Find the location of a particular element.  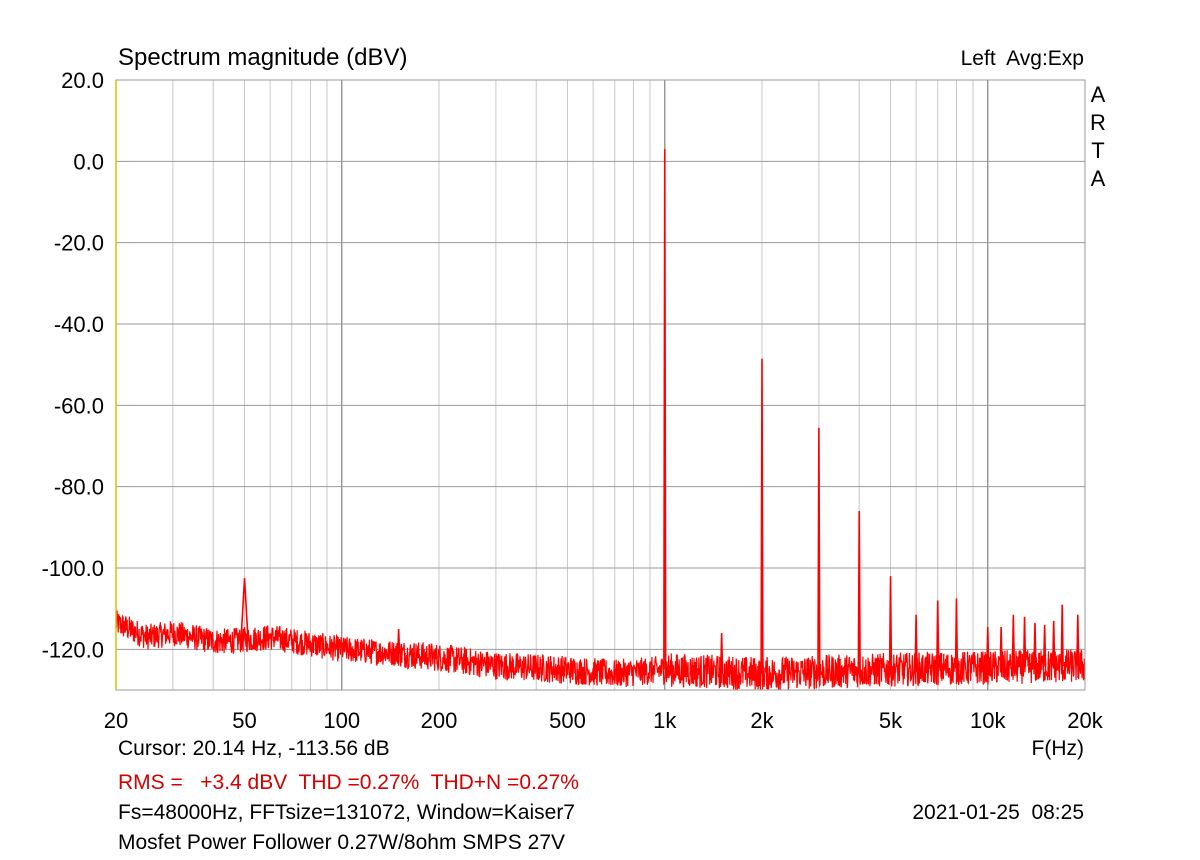

y-tick-label: -20.0 is located at coordinates (79, 243).